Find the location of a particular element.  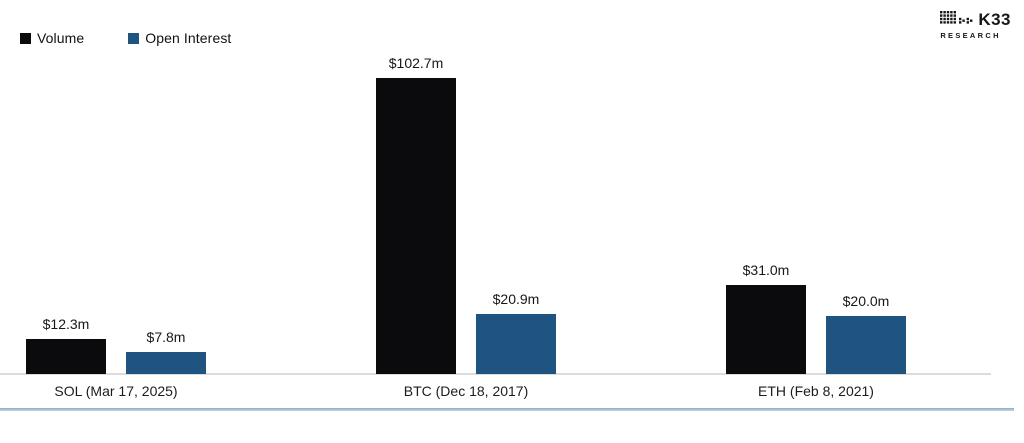

logo-subtext: RESEARCH is located at coordinates (970, 35).